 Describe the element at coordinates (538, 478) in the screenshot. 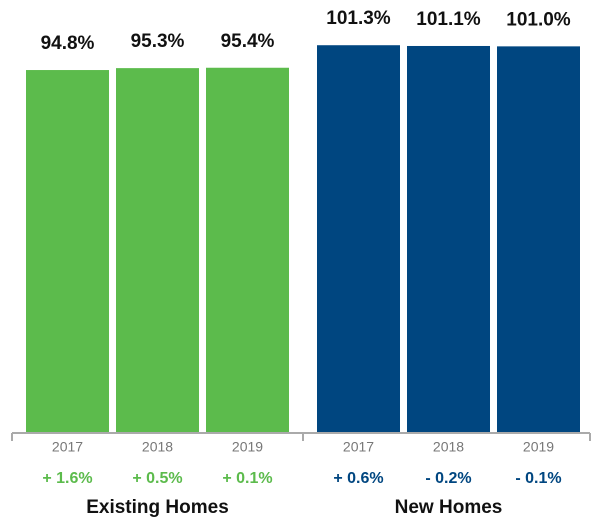

I see `change-label: - 0.1%` at that location.